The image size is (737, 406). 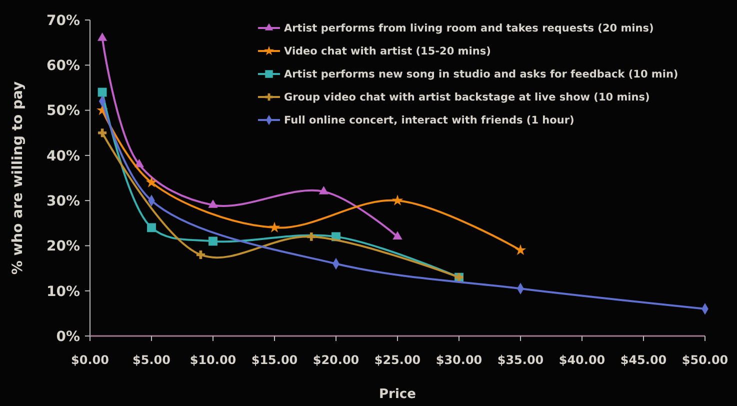 What do you see at coordinates (63, 292) in the screenshot?
I see `y-tick-label: 10%` at bounding box center [63, 292].